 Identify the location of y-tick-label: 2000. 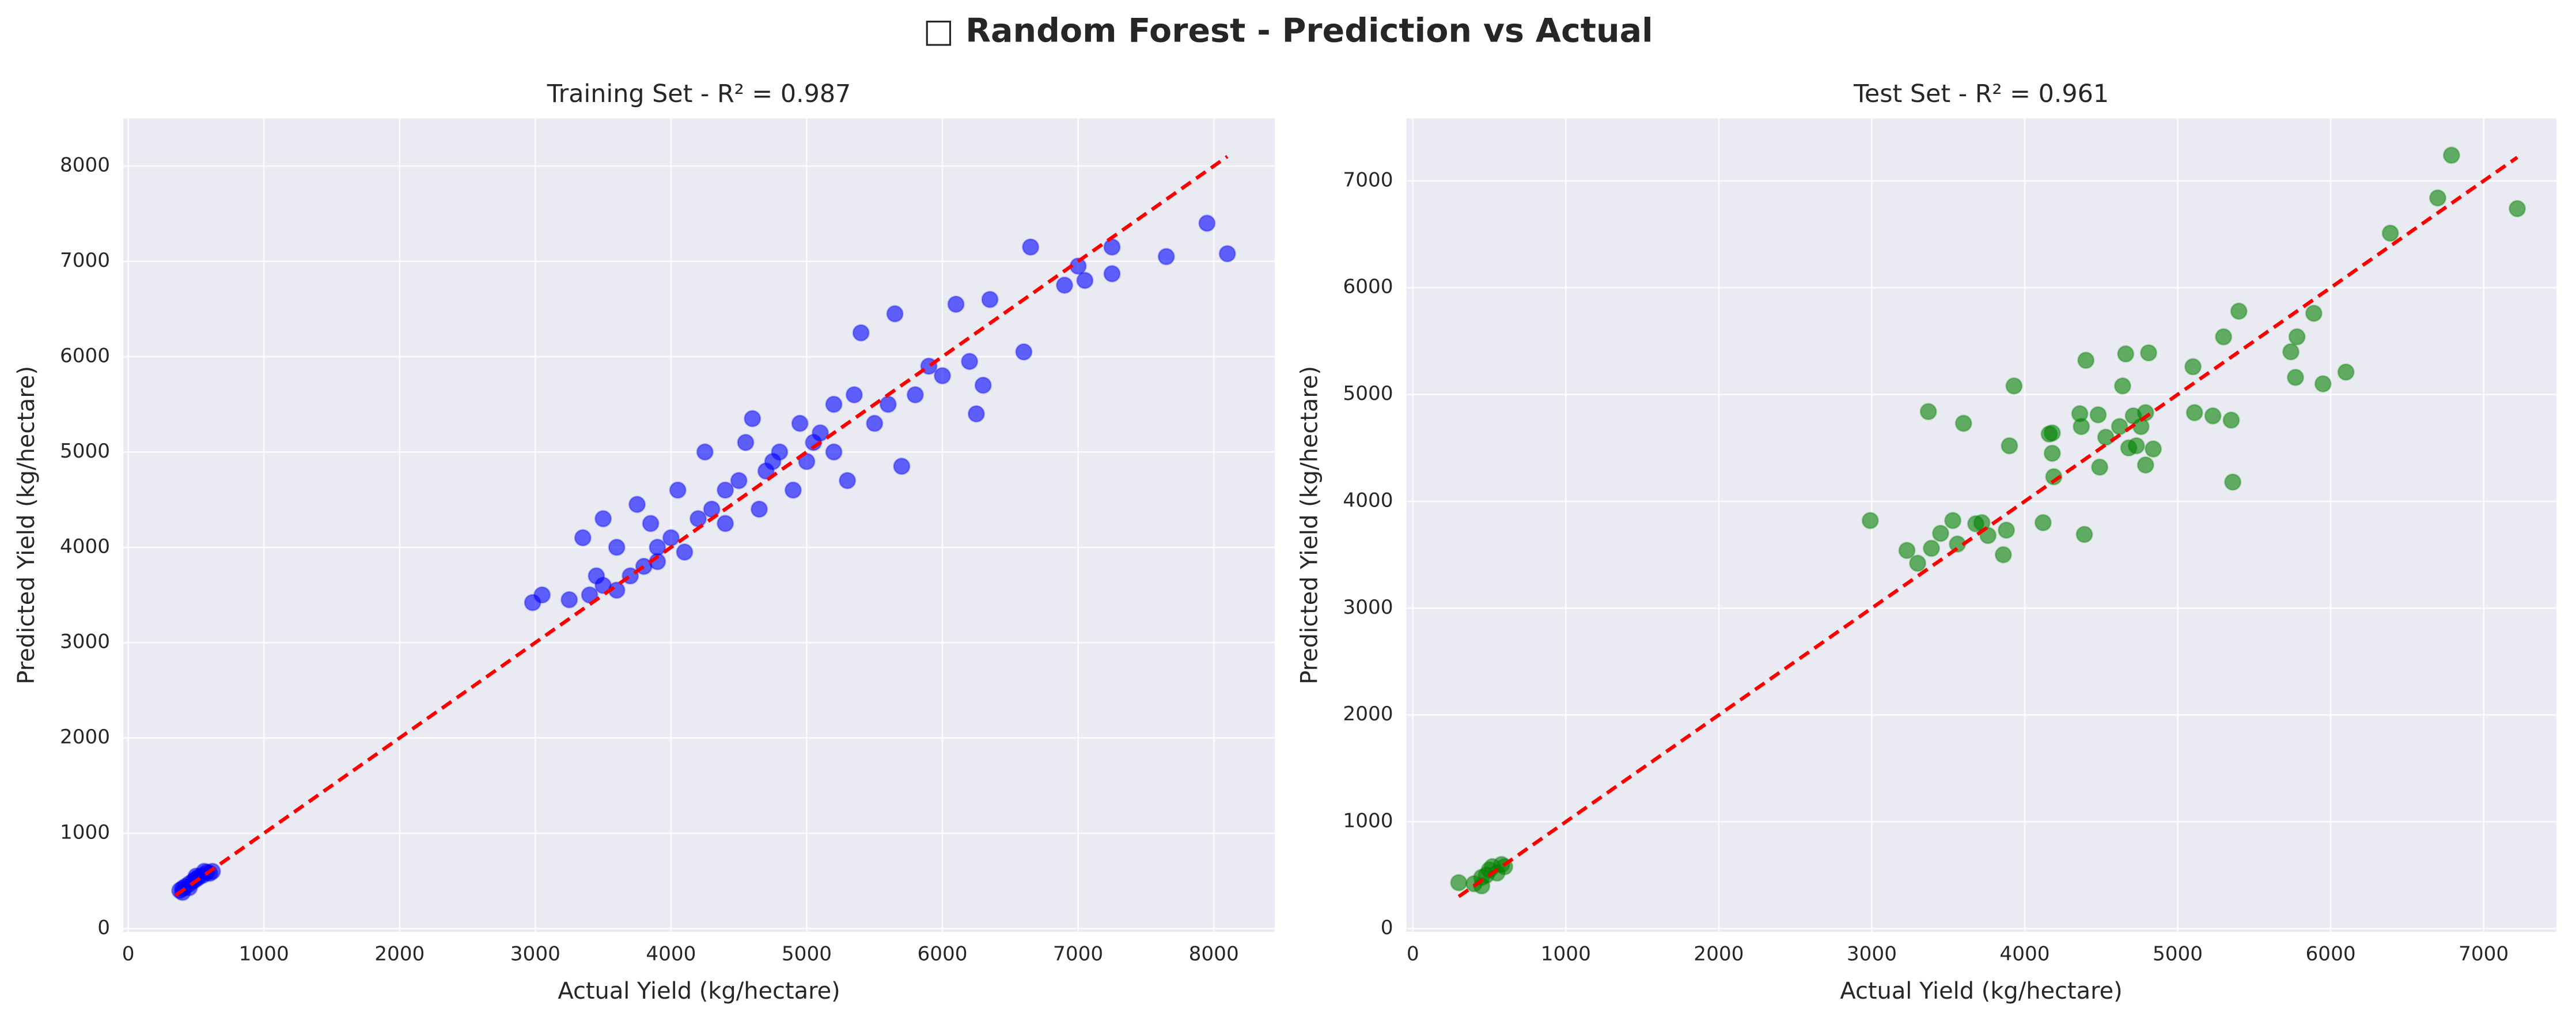
(85, 737).